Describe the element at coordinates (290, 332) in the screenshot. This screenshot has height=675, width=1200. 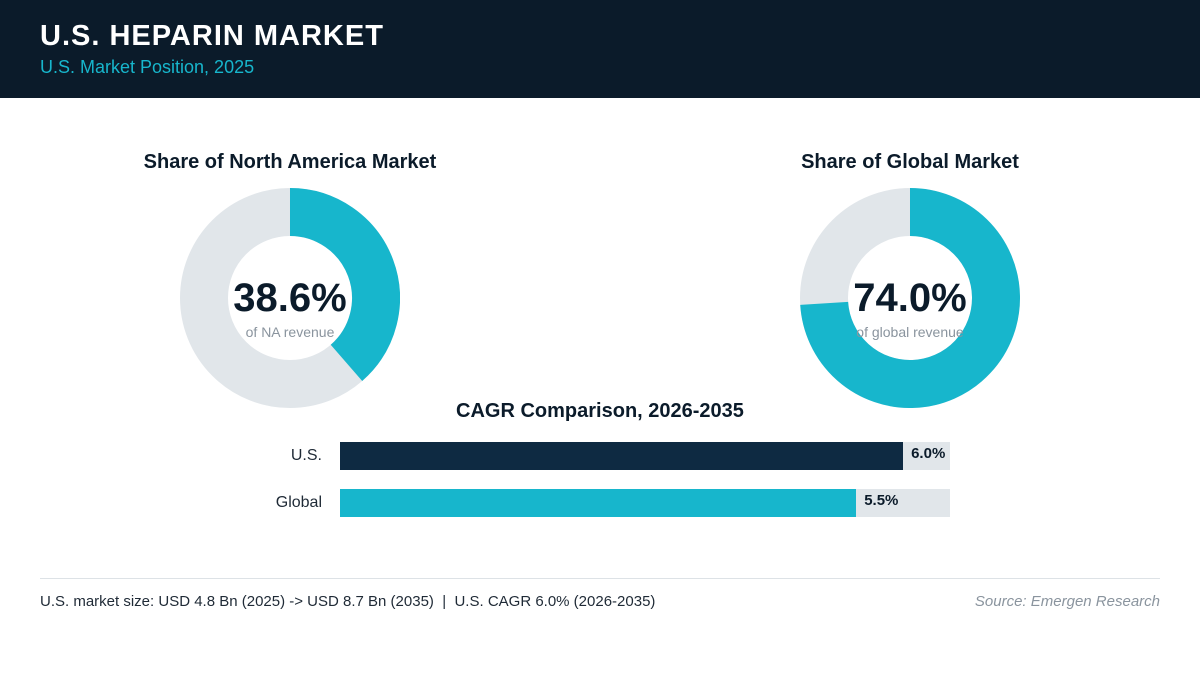
I see `donut-caption: of NA revenue` at that location.